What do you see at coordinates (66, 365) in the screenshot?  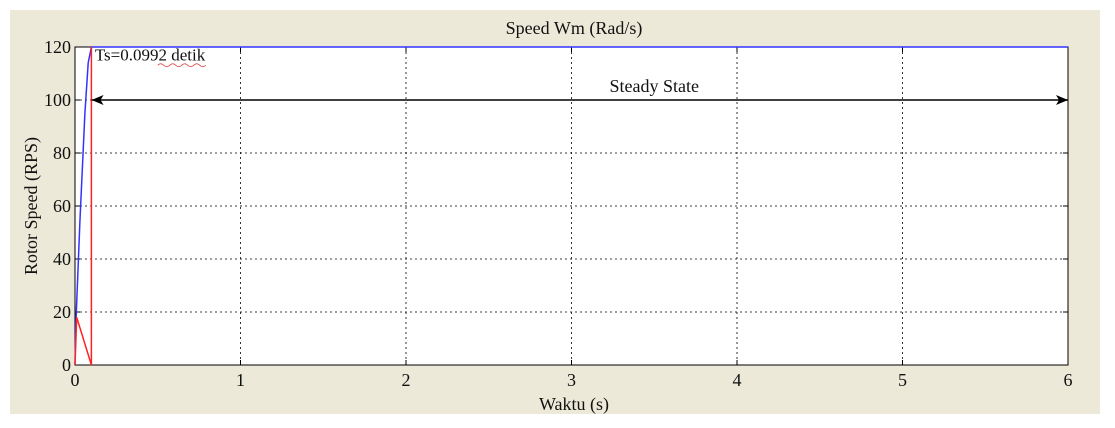 I see `y-tick-label: 0` at bounding box center [66, 365].